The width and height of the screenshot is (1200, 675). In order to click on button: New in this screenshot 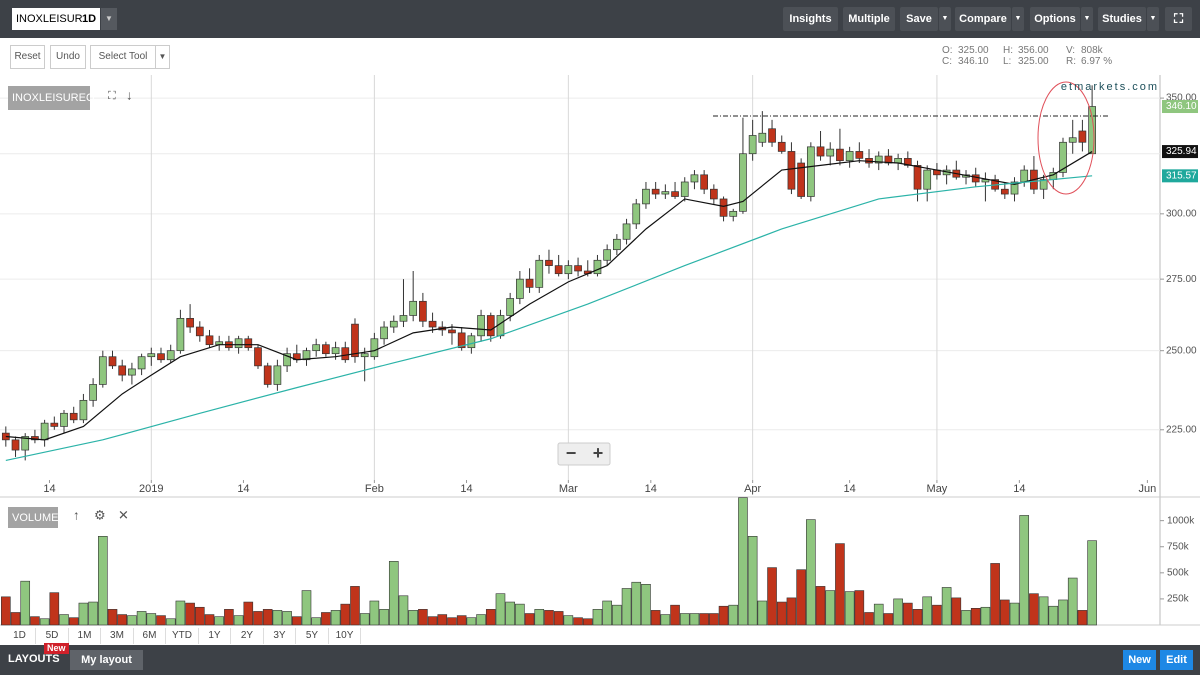, I will do `click(1139, 660)`.